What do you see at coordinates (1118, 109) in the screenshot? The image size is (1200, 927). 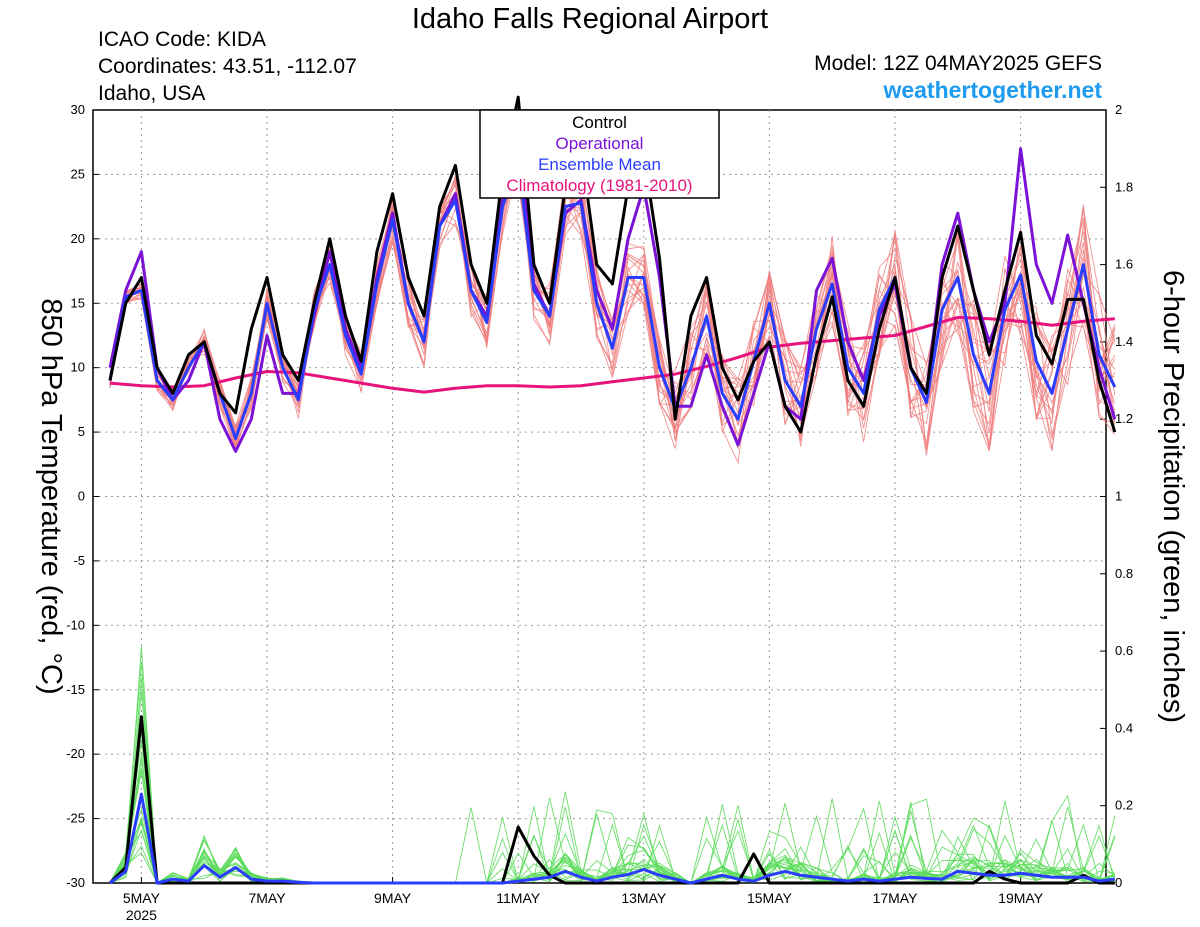 I see `y2-tick-label: 2` at bounding box center [1118, 109].